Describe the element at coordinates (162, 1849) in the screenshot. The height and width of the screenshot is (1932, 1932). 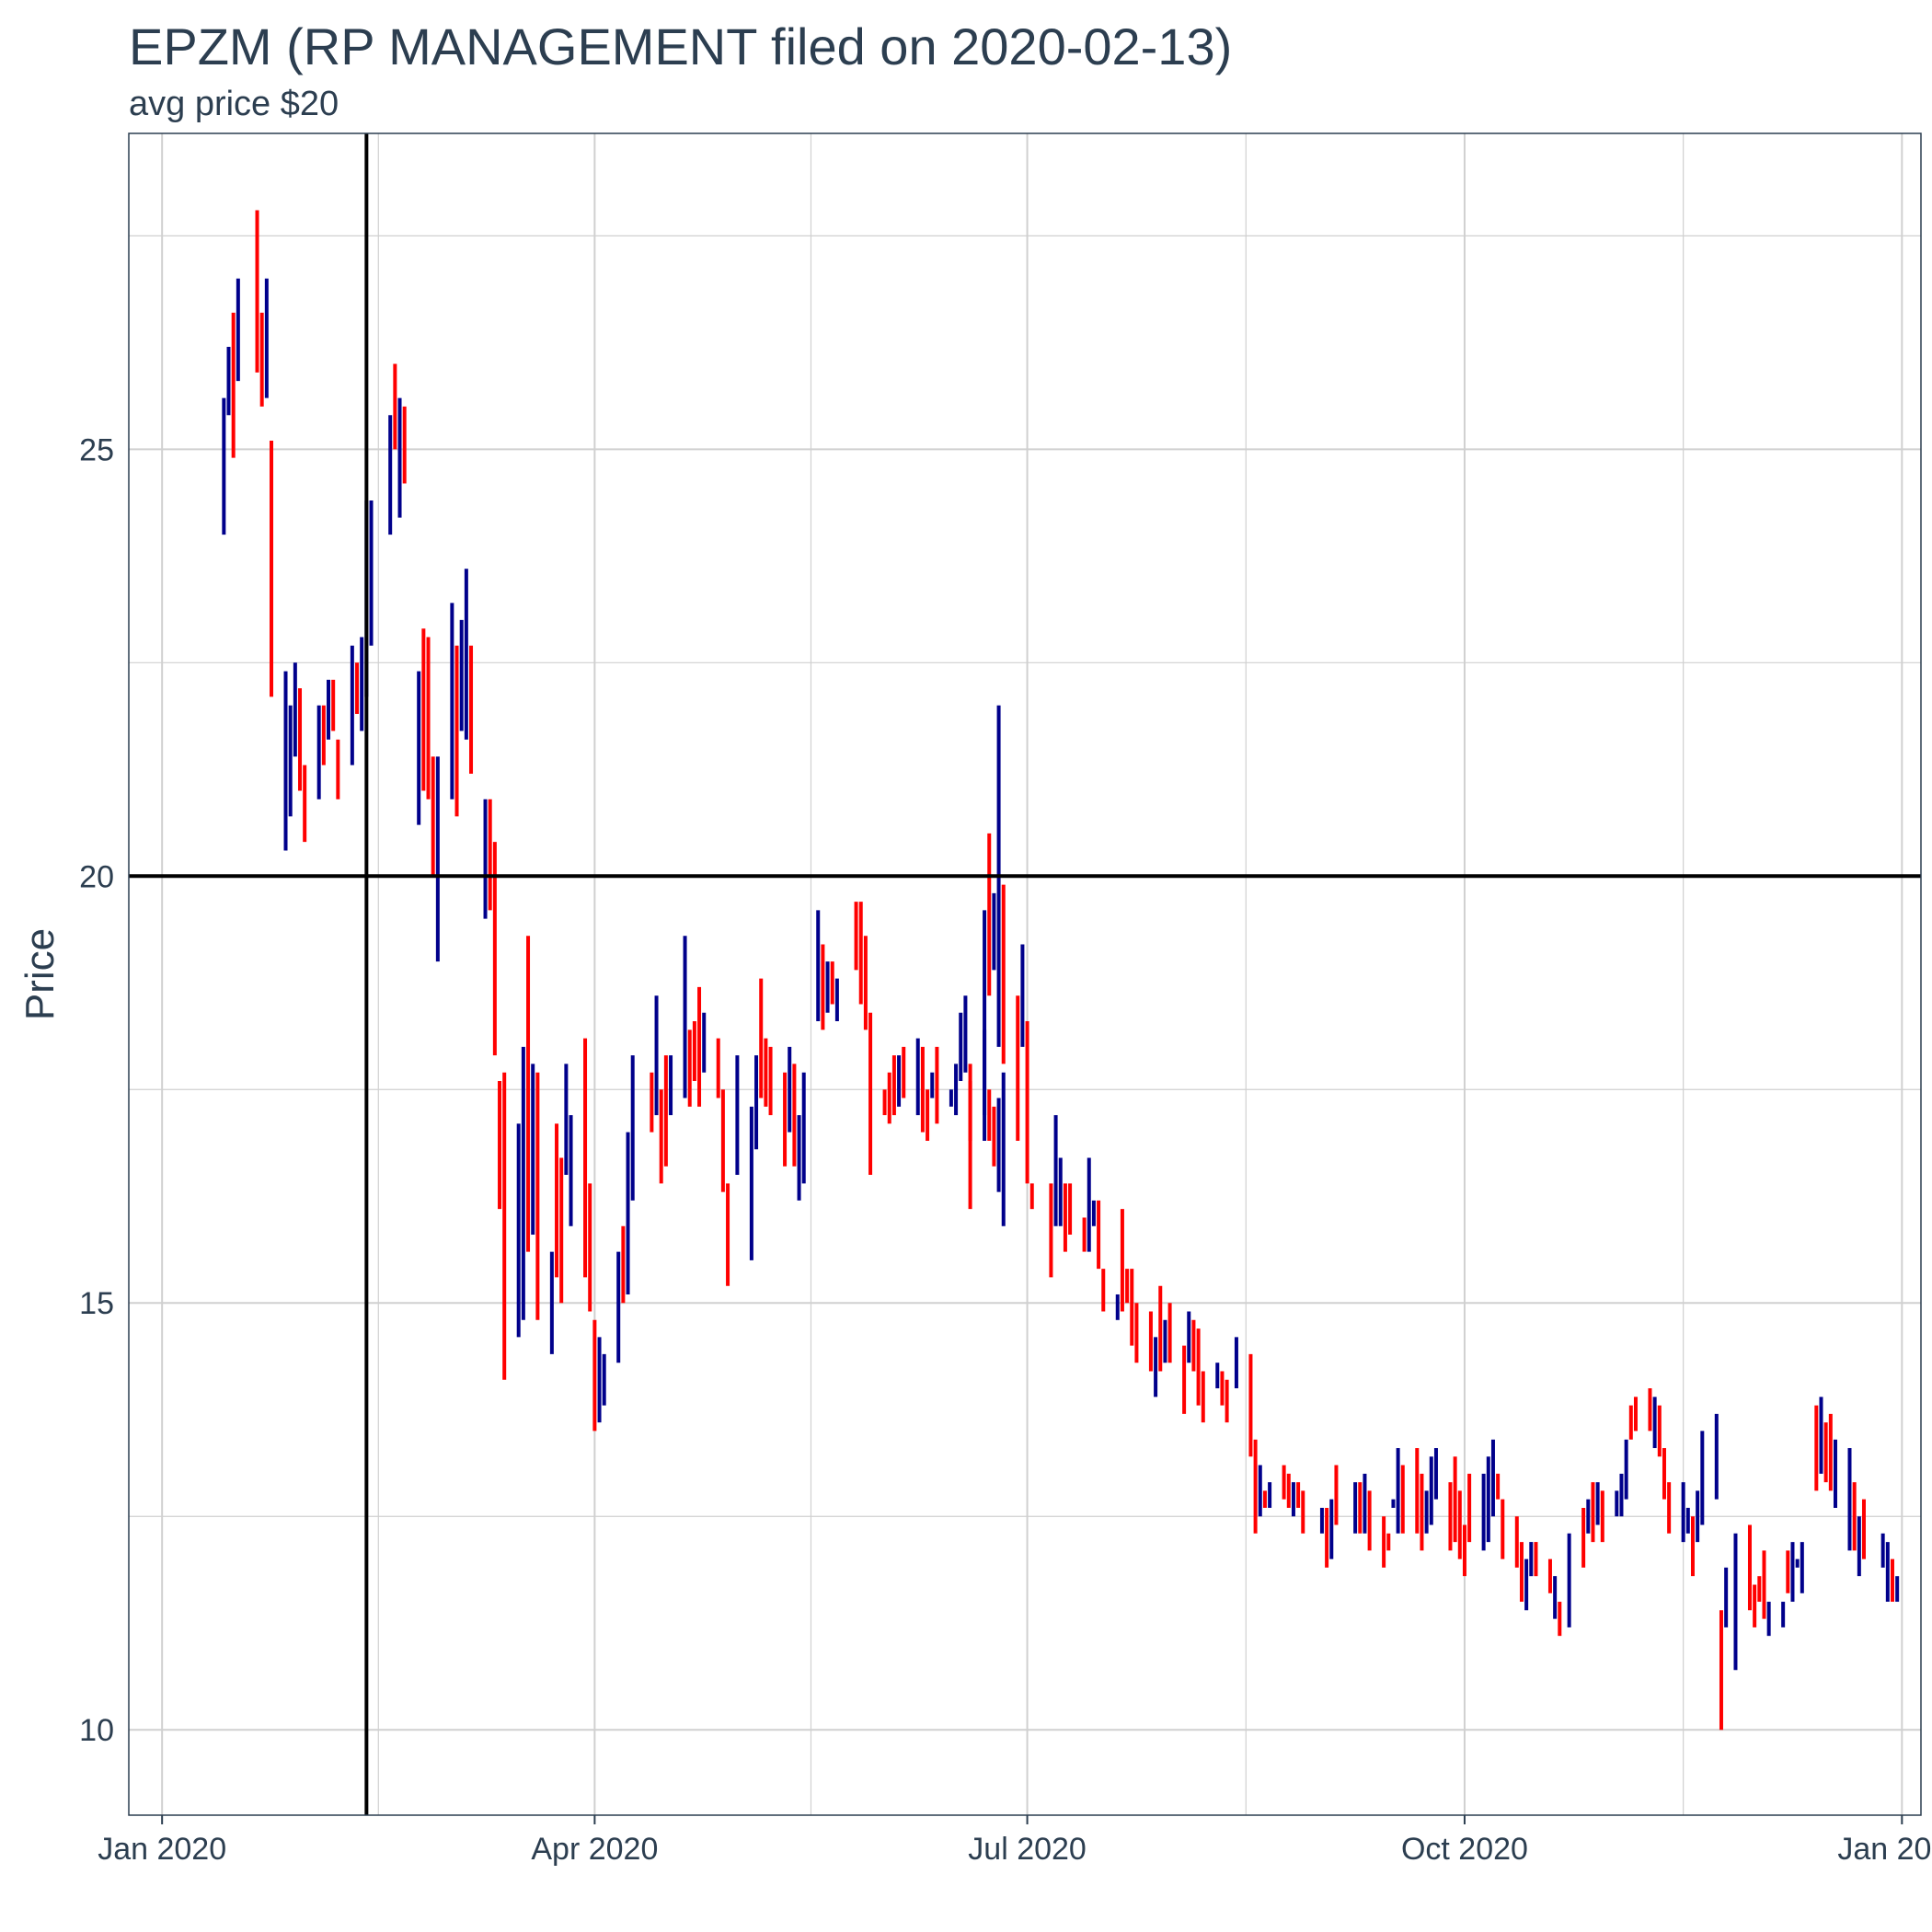
I see `x-tick-label: Jan 2020` at that location.